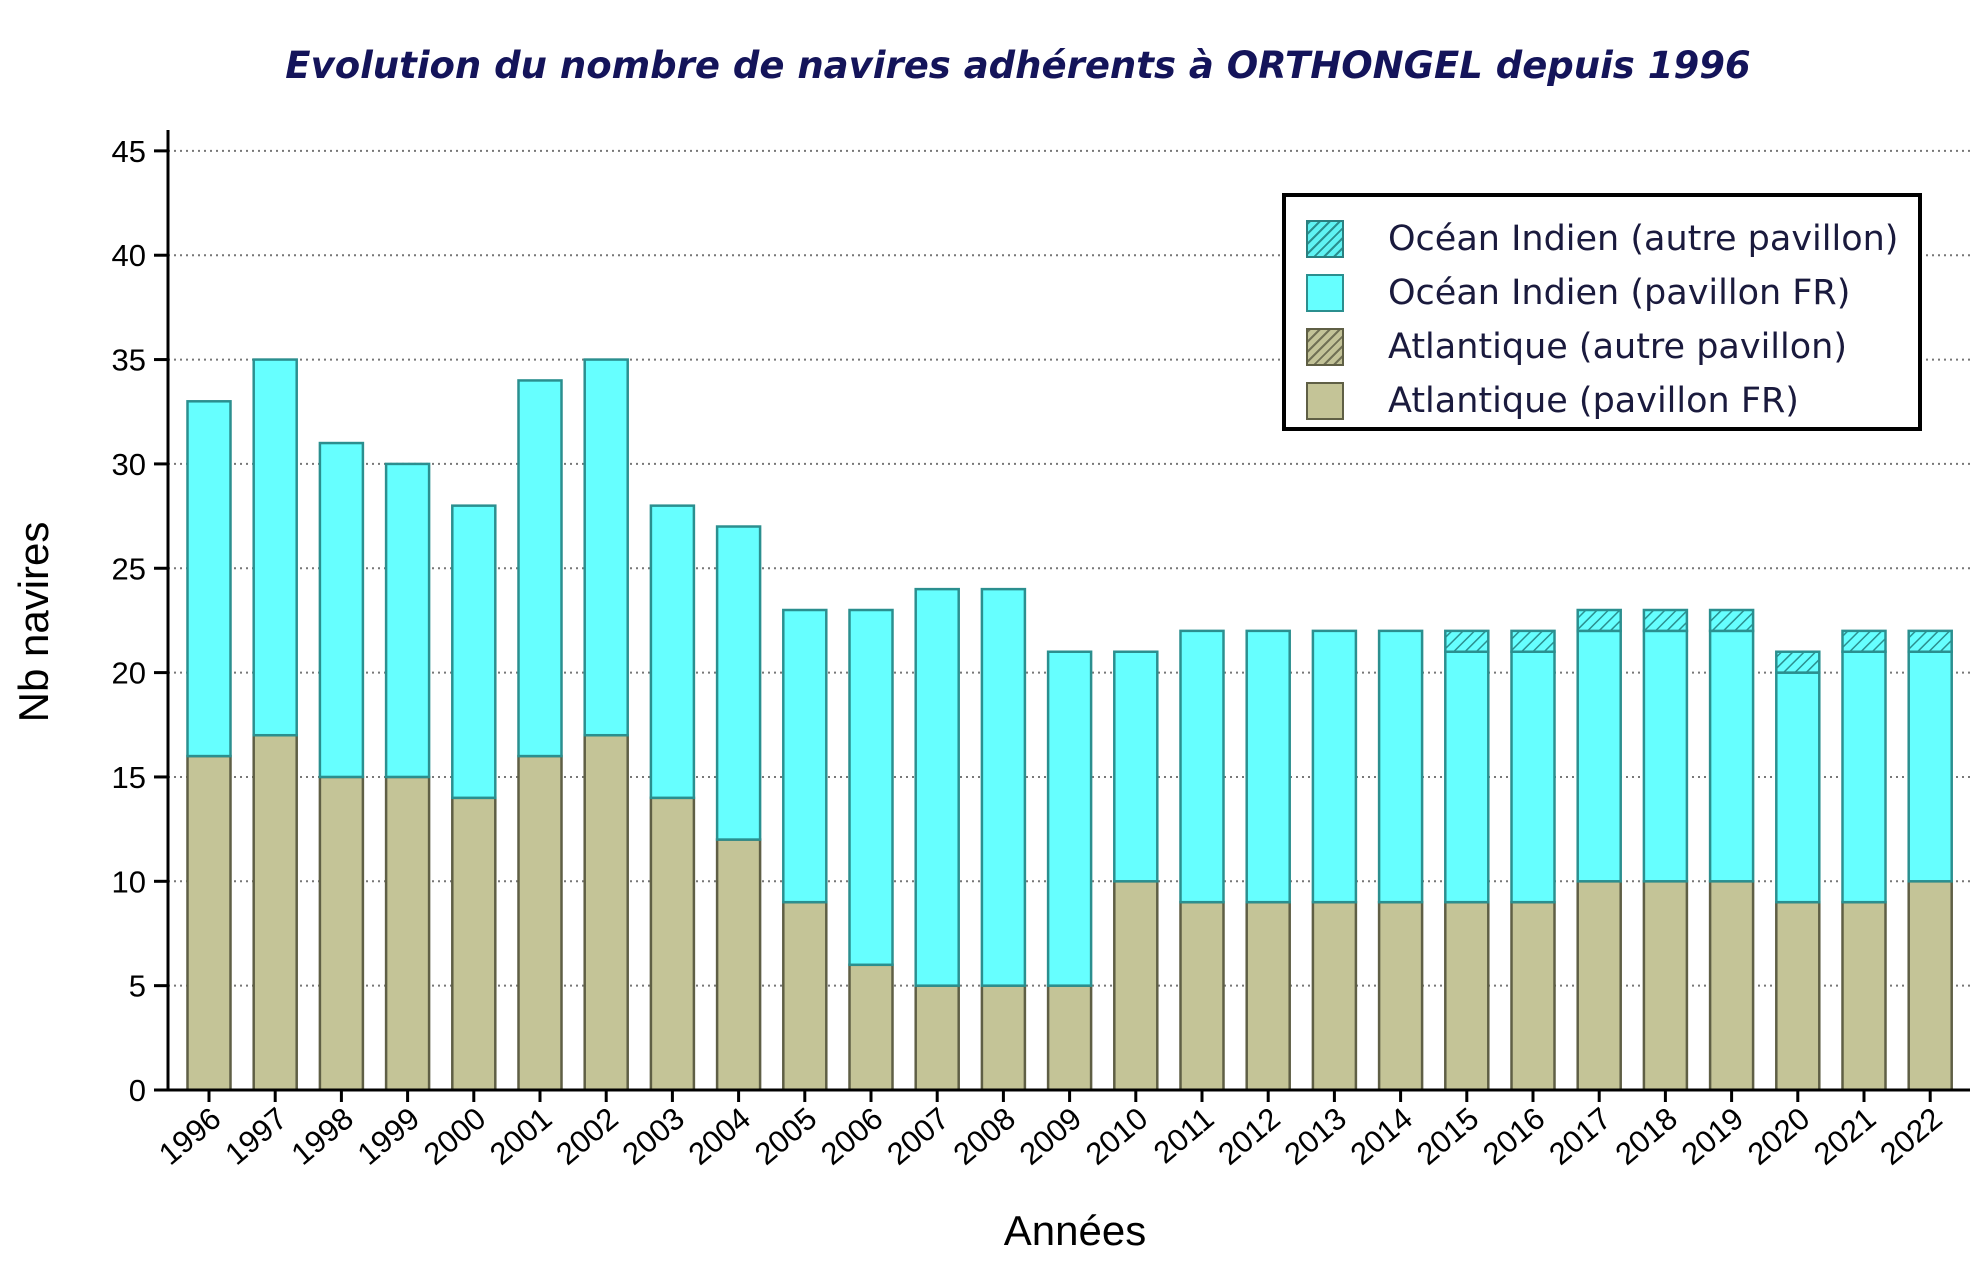 The image size is (1988, 1274). What do you see at coordinates (984, 1136) in the screenshot?
I see `x-tick-label: 2008` at bounding box center [984, 1136].